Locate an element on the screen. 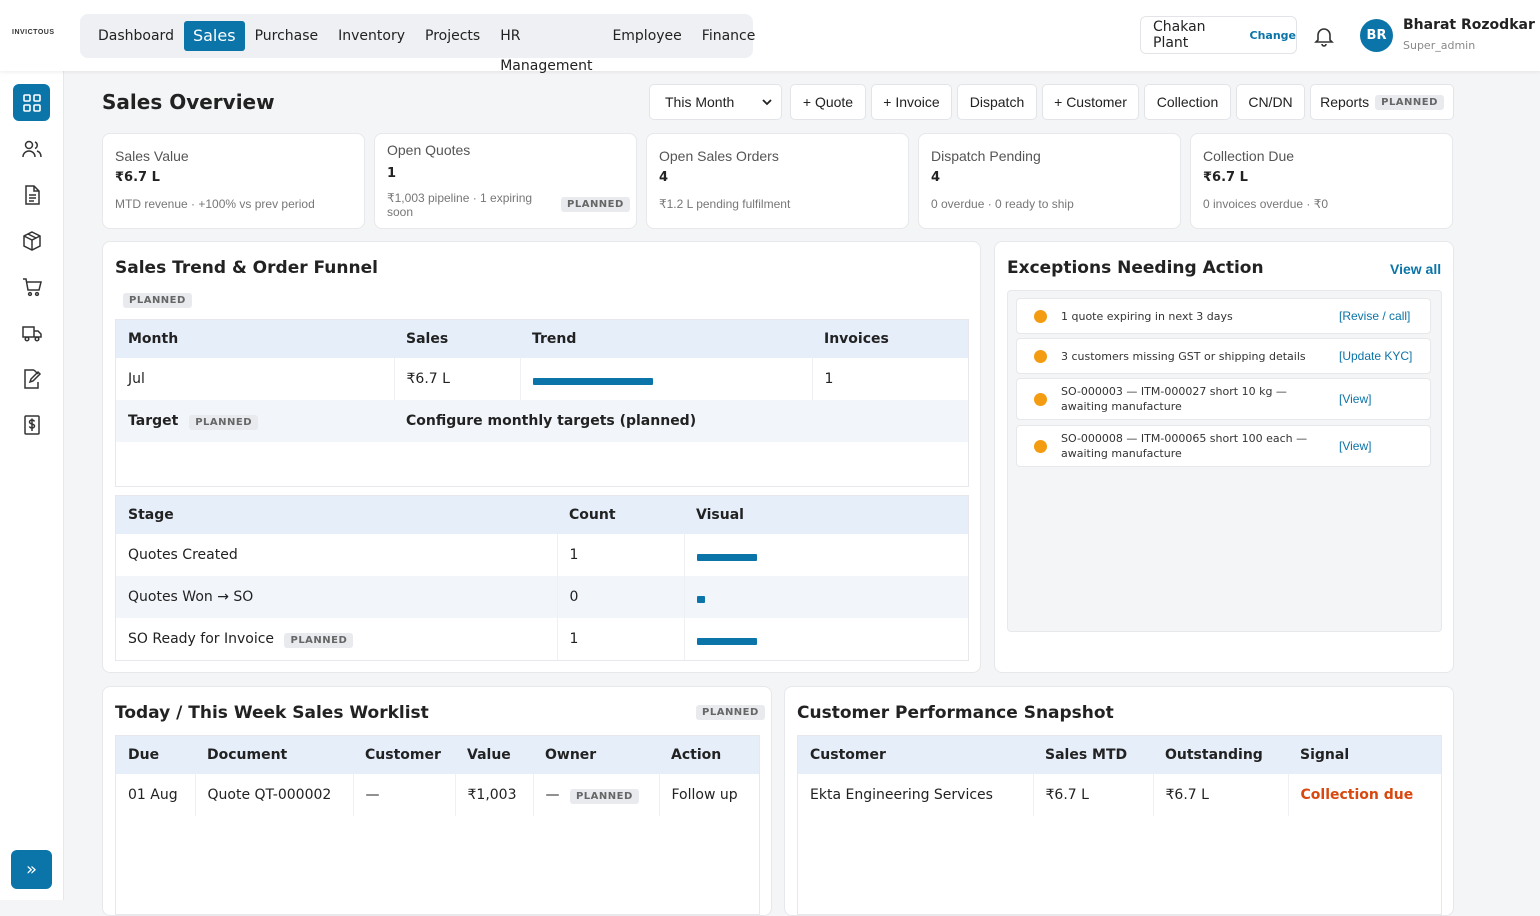  owner-value: — is located at coordinates (552, 794).